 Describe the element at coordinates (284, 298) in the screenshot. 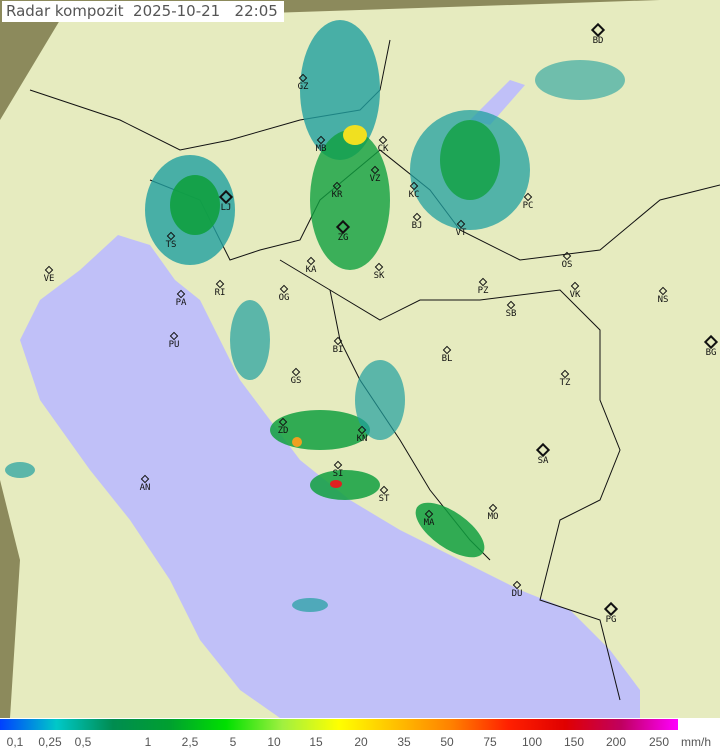

I see `city-label-og: OG` at that location.